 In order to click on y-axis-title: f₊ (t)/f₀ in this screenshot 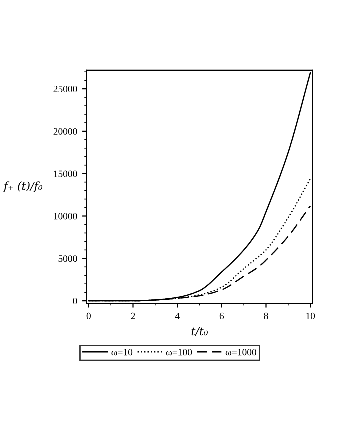, I will do `click(23, 187)`.